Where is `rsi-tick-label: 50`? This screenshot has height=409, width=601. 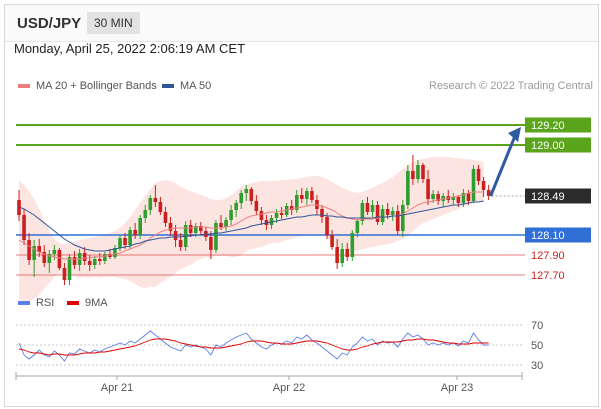
rsi-tick-label: 50 is located at coordinates (537, 346).